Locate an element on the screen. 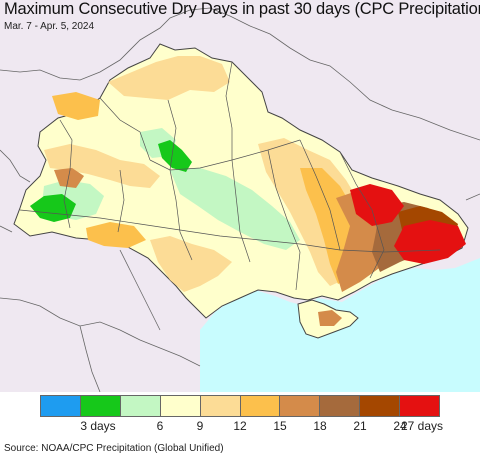  legend-label-5: 18 is located at coordinates (320, 426).